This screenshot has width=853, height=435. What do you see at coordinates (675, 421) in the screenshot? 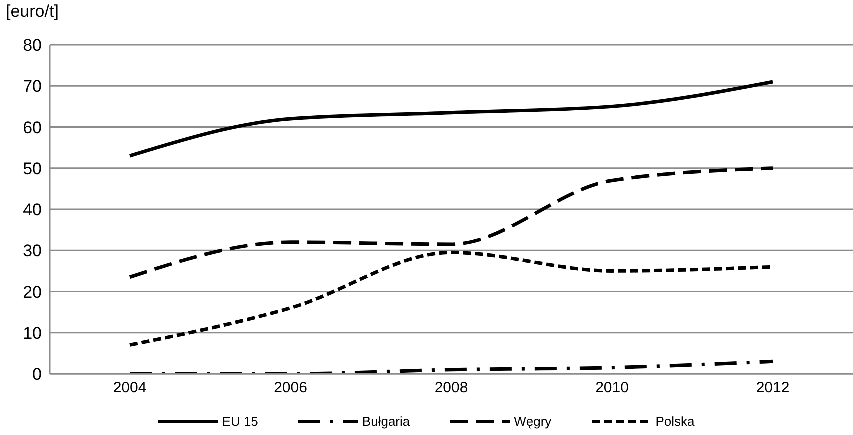
I see `legend-label: Polska` at bounding box center [675, 421].